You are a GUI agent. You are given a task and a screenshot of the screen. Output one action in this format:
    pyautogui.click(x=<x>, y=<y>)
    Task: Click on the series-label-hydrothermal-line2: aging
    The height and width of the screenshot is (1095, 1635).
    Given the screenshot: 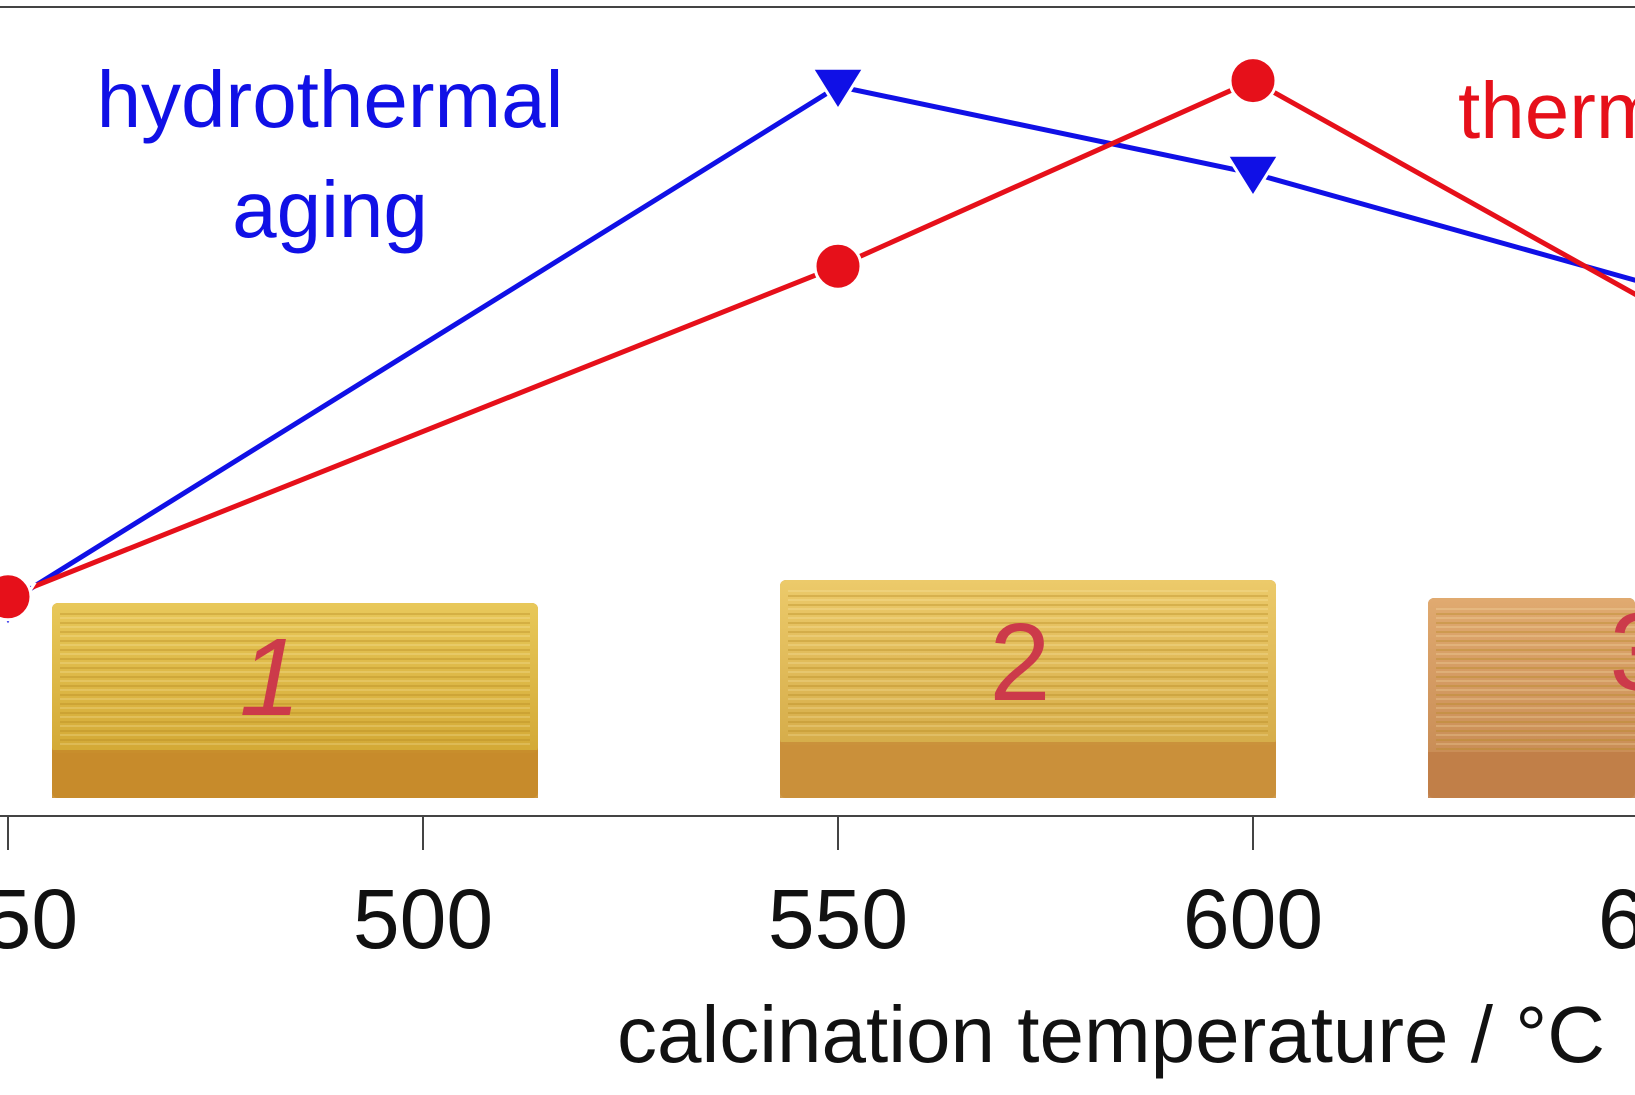 What is the action you would take?
    pyautogui.click(x=330, y=209)
    